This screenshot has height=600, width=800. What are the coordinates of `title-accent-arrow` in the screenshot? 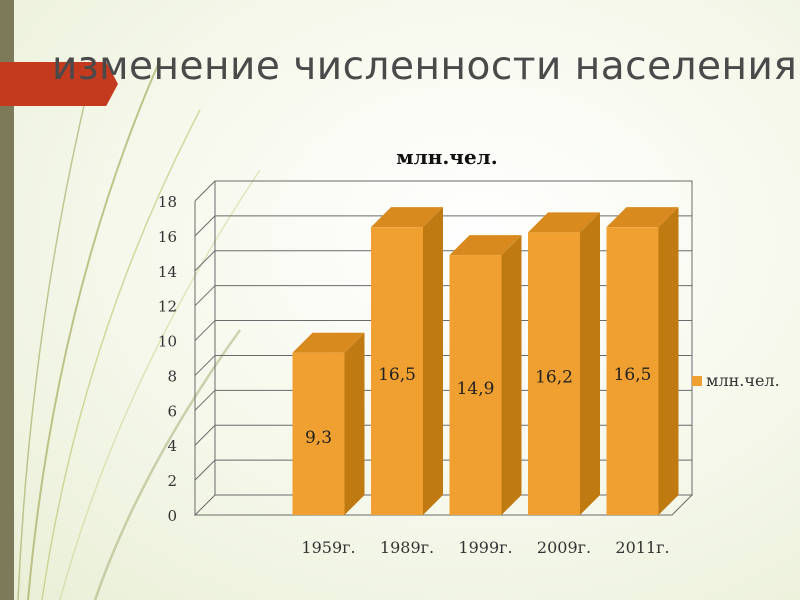 It's located at (59, 84).